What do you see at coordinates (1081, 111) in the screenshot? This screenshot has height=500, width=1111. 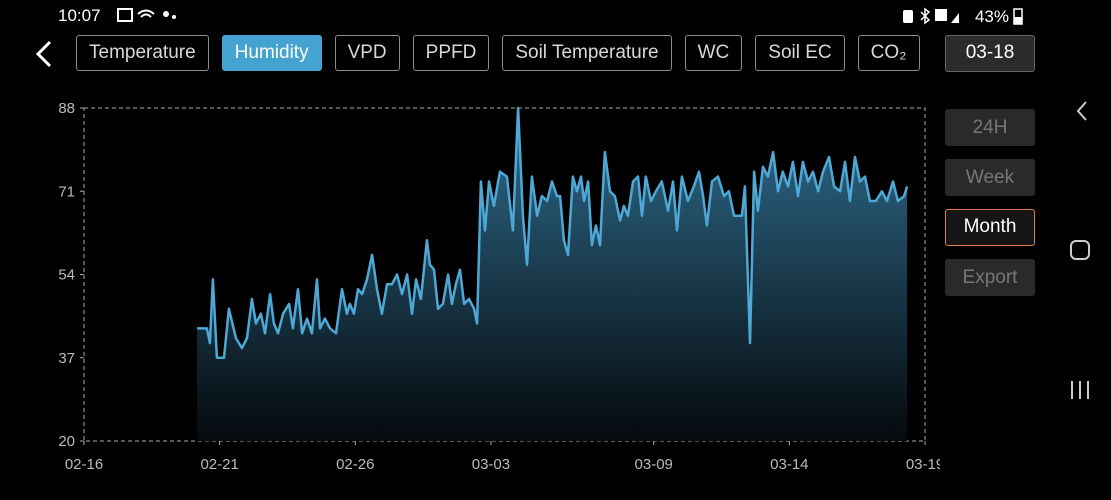 I see `nav-back` at bounding box center [1081, 111].